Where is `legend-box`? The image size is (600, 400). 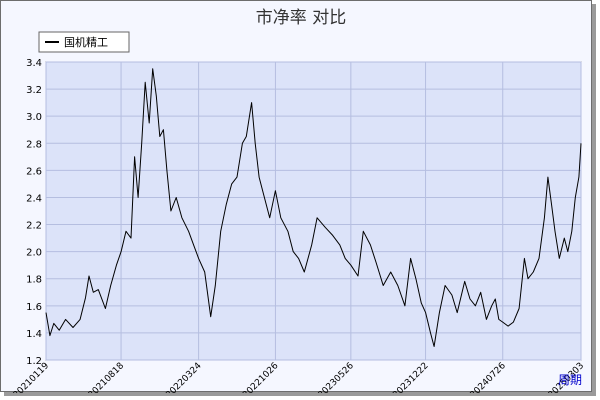 legend-box is located at coordinates (84, 42).